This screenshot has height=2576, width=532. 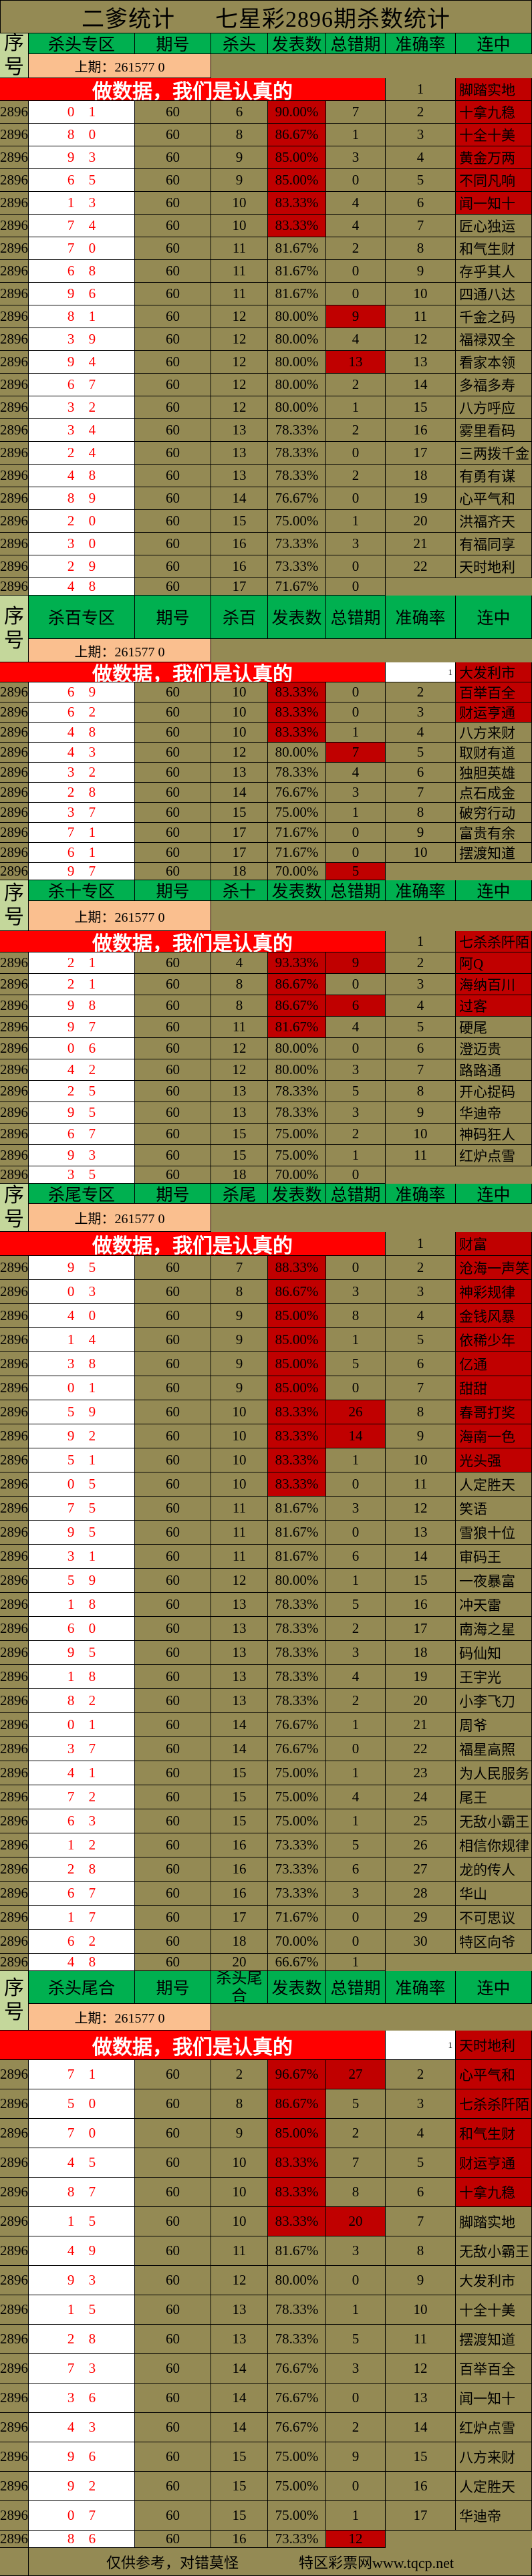 I want to click on error-count: 8, so click(x=240, y=2104).